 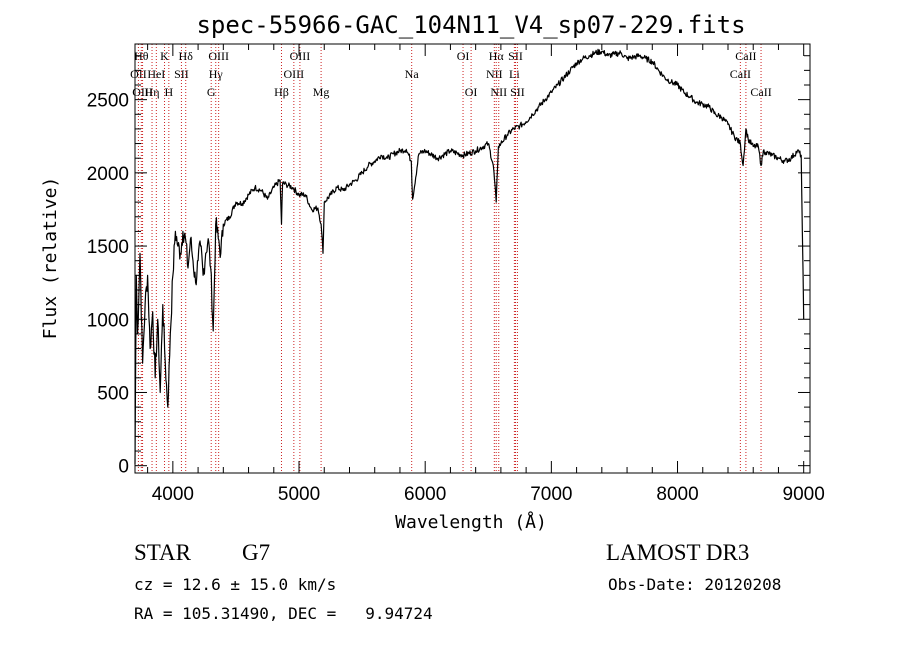 I want to click on redshift-velocity: cz = 12.6 ± 15.0 km/s, so click(x=235, y=584).